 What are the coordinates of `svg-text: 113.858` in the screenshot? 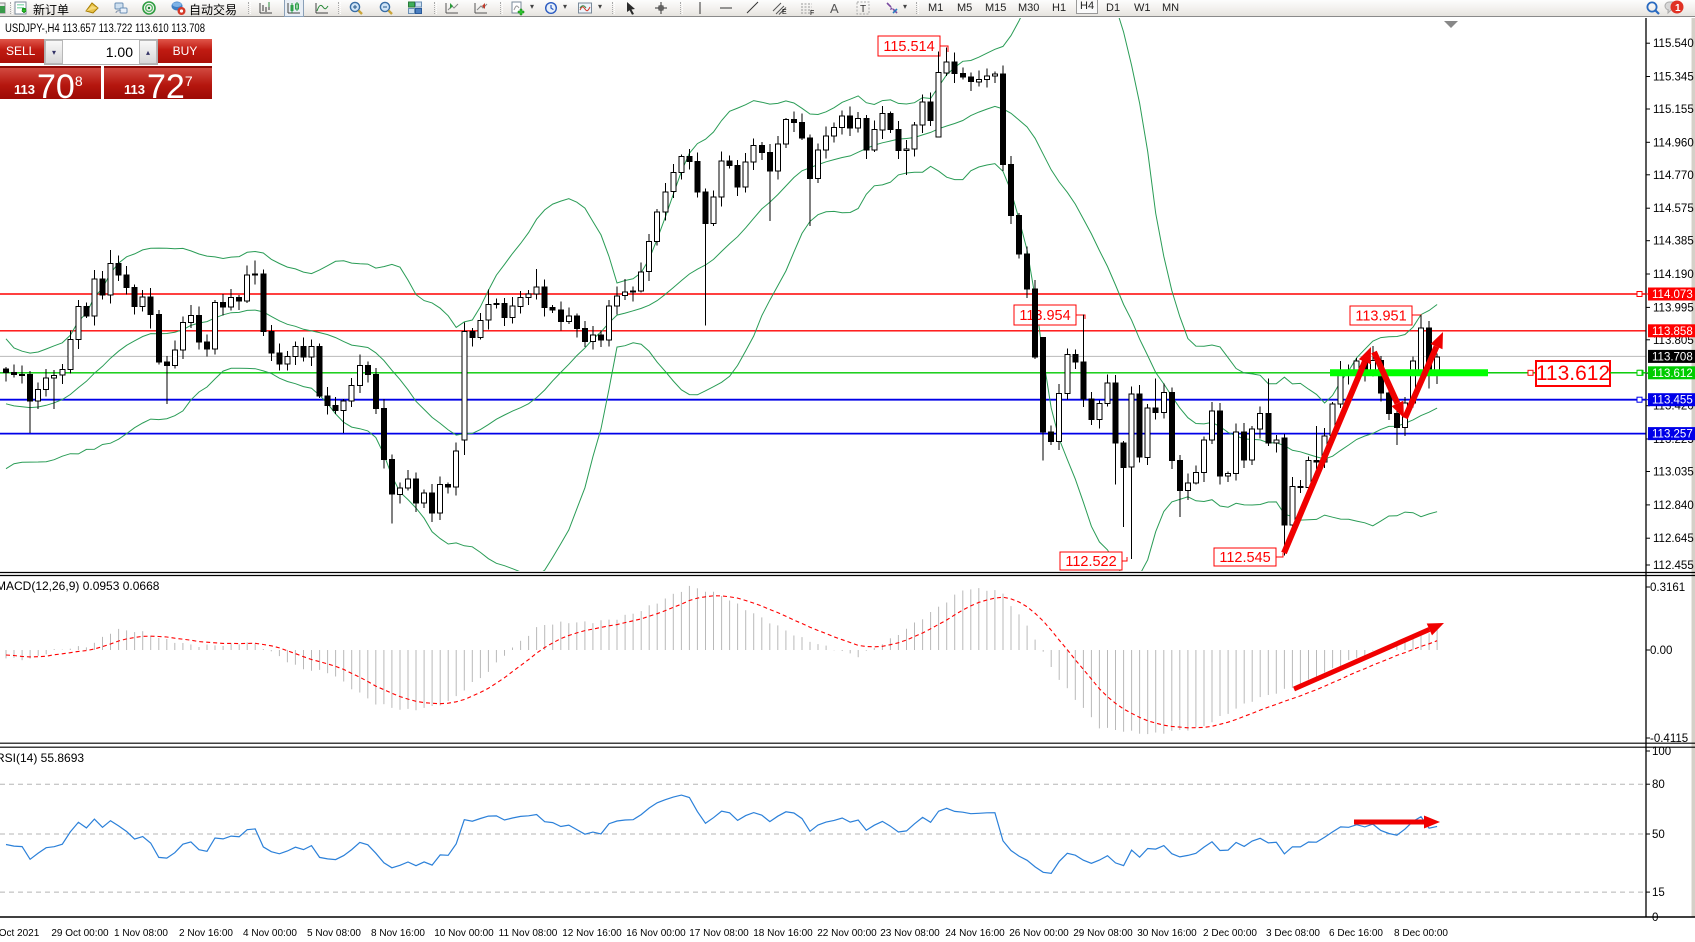 It's located at (1672, 332).